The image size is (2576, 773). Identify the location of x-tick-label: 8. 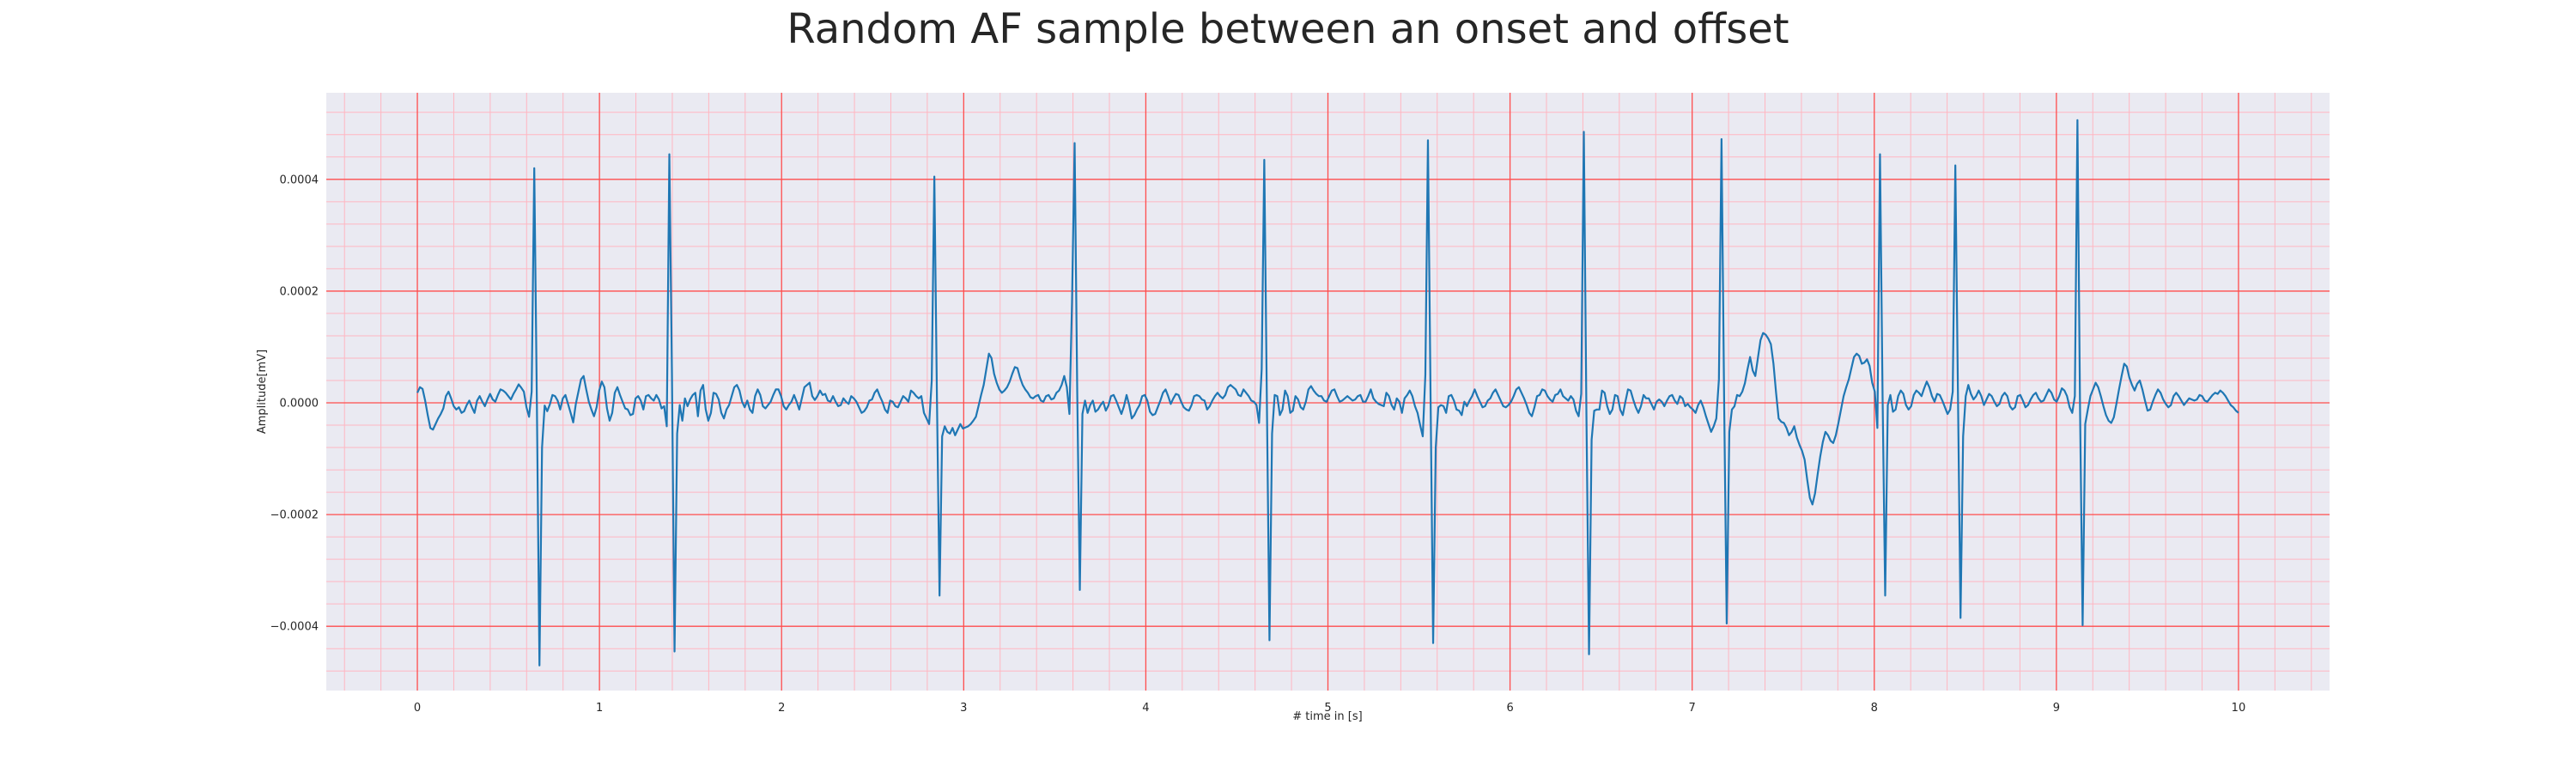
(1874, 708).